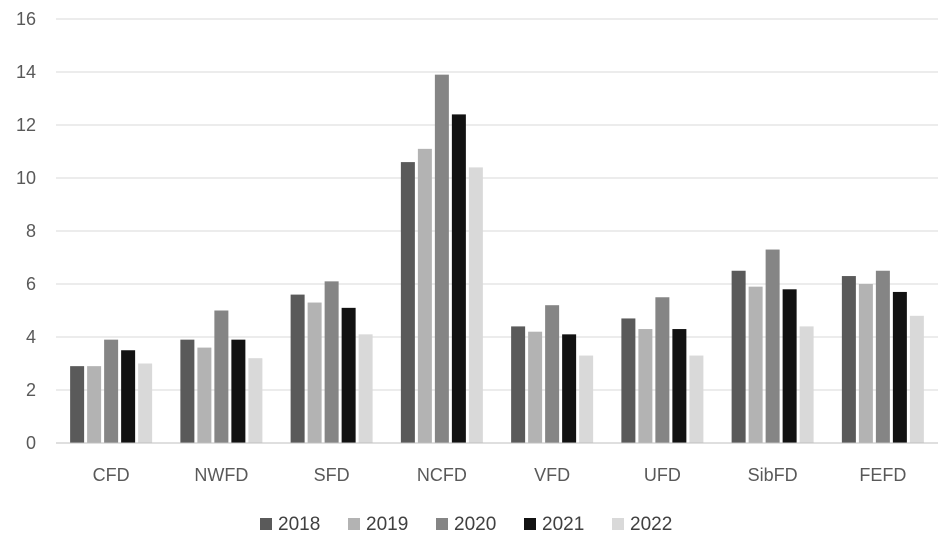 This screenshot has height=536, width=940. Describe the element at coordinates (679, 386) in the screenshot. I see `bar-ufd-2021` at that location.